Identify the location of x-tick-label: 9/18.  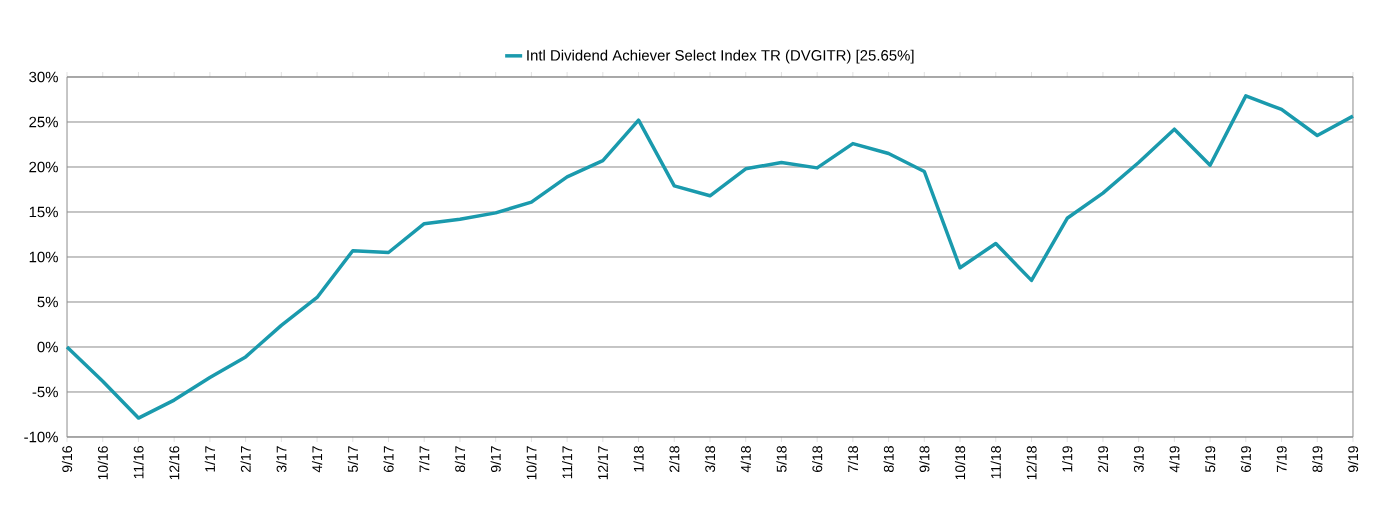
(924, 459).